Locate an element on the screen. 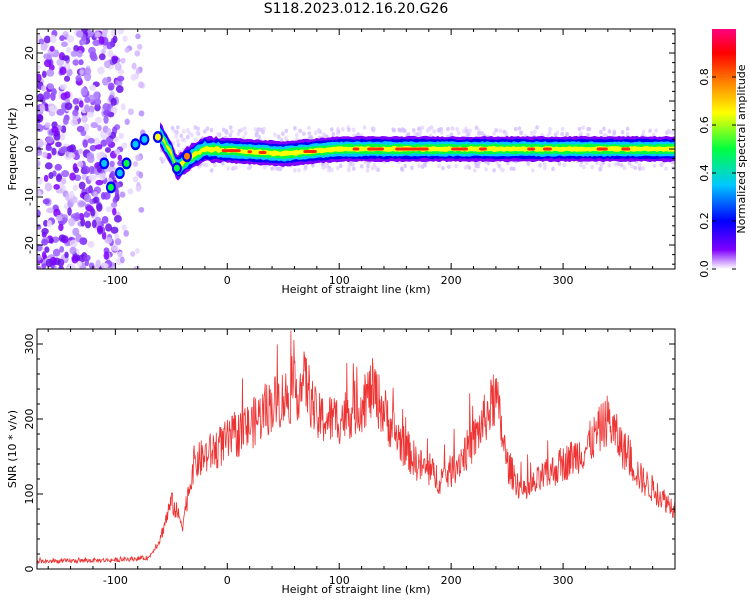  snr-x-tick-label: 300 is located at coordinates (563, 580).